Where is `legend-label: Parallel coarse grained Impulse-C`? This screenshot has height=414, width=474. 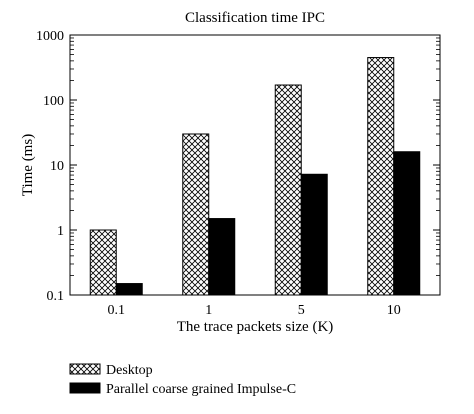 legend-label: Parallel coarse grained Impulse-C is located at coordinates (201, 389).